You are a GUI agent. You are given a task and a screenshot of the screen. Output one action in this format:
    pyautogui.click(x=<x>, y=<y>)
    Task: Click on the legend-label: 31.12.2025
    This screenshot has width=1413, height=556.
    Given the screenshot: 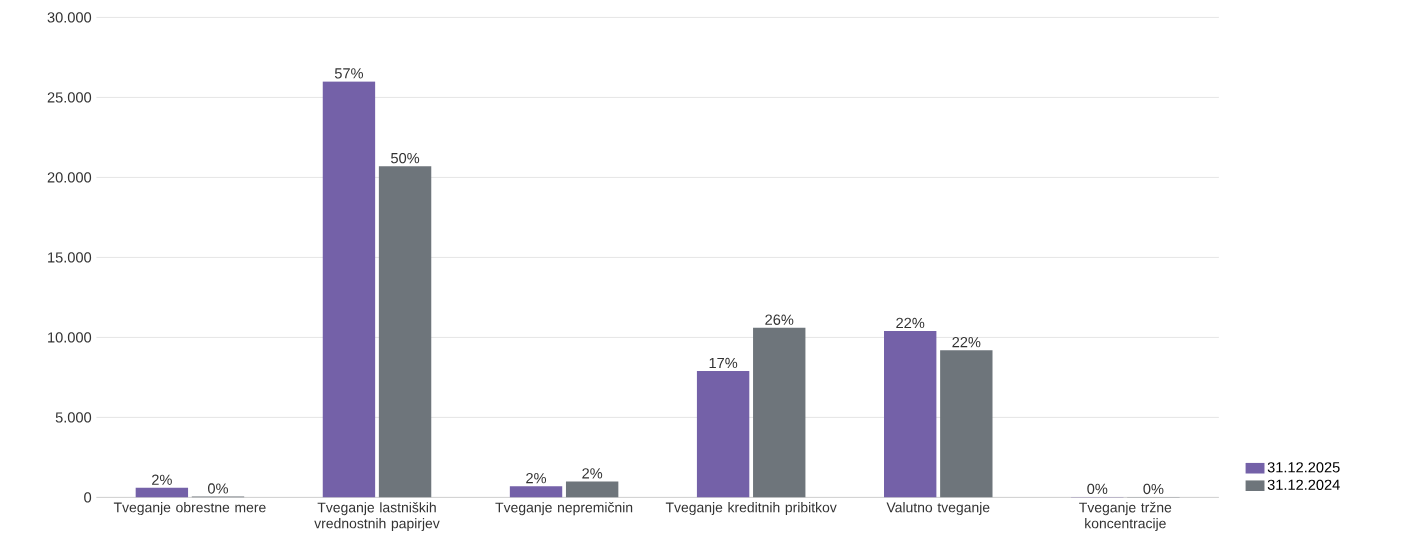 What is the action you would take?
    pyautogui.click(x=1303, y=467)
    